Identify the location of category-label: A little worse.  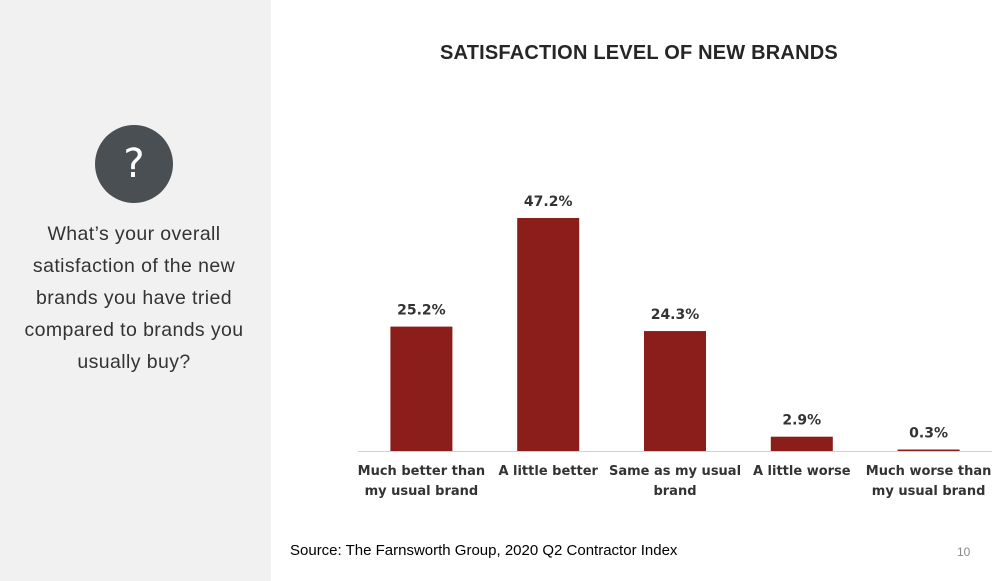
(802, 471).